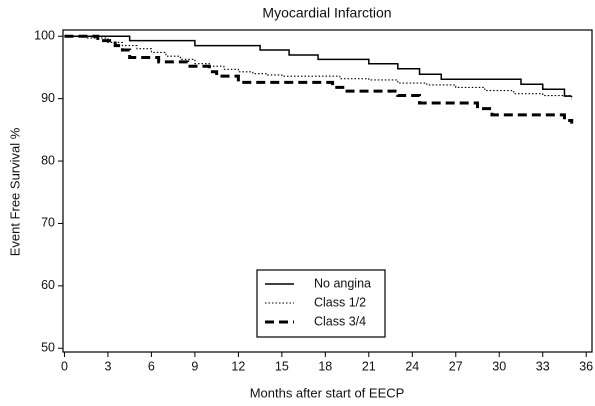 The image size is (595, 406). I want to click on y-tick-label: 90, so click(48, 98).